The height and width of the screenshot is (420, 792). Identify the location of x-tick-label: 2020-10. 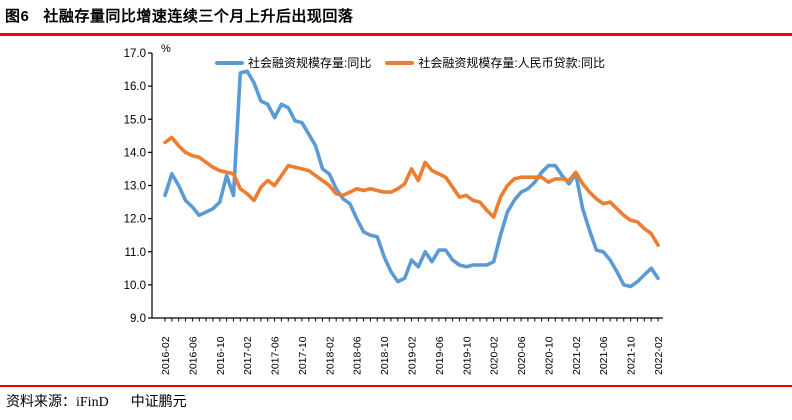
(549, 355).